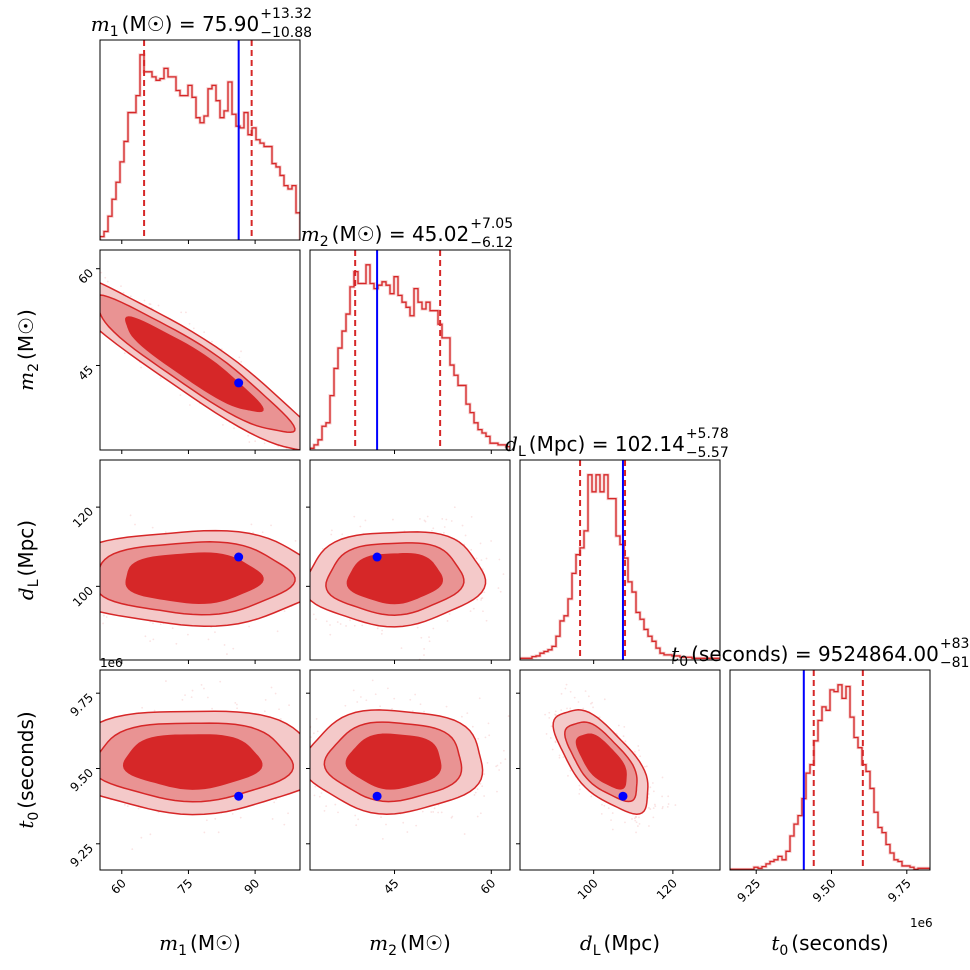 The width and height of the screenshot is (970, 970). I want to click on contour-panel-m2-dL, so click(421, 561).